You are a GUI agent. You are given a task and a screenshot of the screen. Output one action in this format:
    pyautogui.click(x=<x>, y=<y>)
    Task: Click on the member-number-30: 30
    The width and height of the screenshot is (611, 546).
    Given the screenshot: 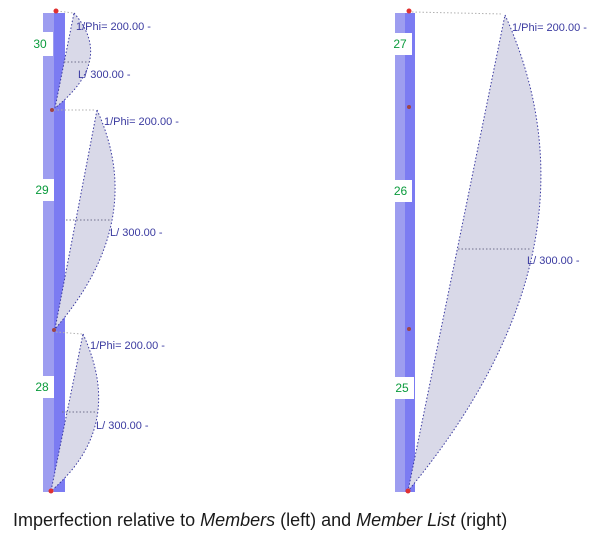 What is the action you would take?
    pyautogui.click(x=40, y=44)
    